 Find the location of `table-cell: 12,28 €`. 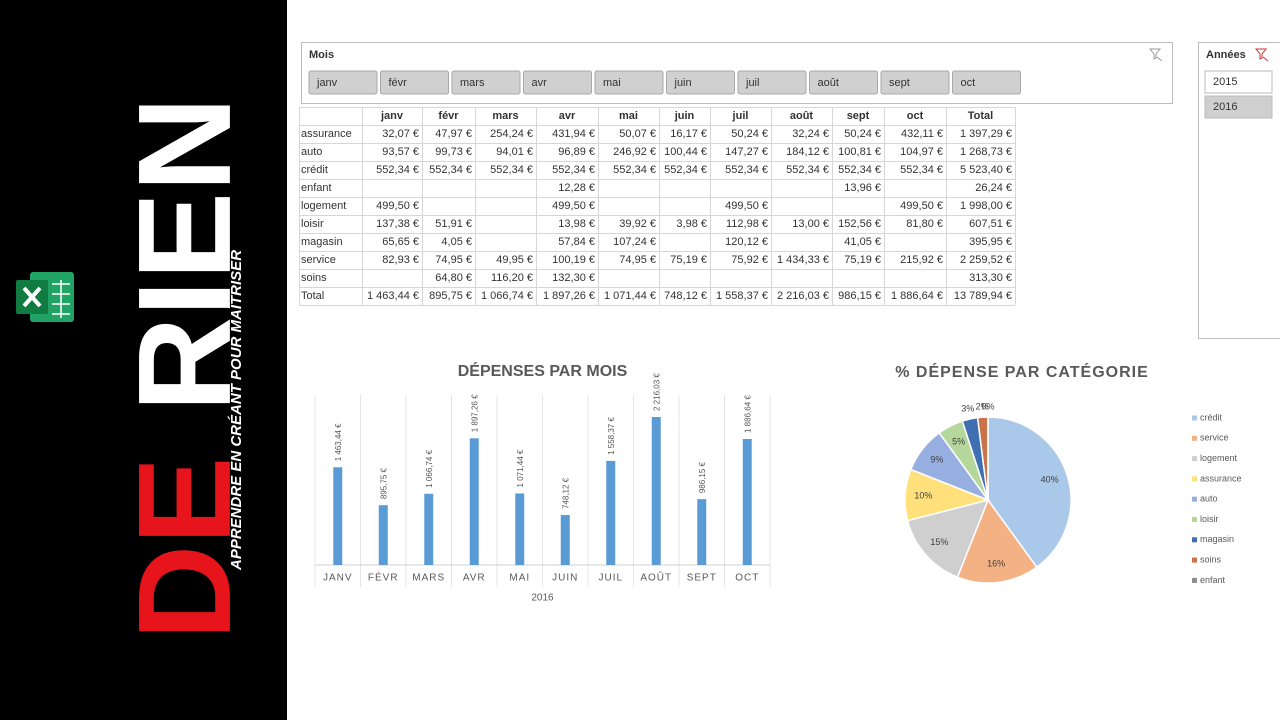

table-cell: 12,28 € is located at coordinates (576, 188).